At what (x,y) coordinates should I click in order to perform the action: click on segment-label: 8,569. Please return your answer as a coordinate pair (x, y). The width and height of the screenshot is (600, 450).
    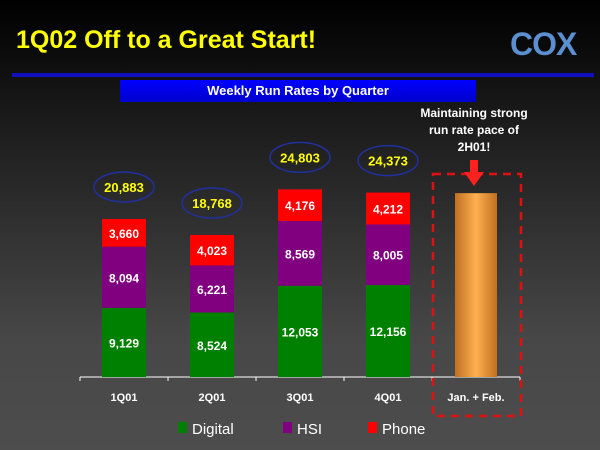
    Looking at the image, I should click on (300, 254).